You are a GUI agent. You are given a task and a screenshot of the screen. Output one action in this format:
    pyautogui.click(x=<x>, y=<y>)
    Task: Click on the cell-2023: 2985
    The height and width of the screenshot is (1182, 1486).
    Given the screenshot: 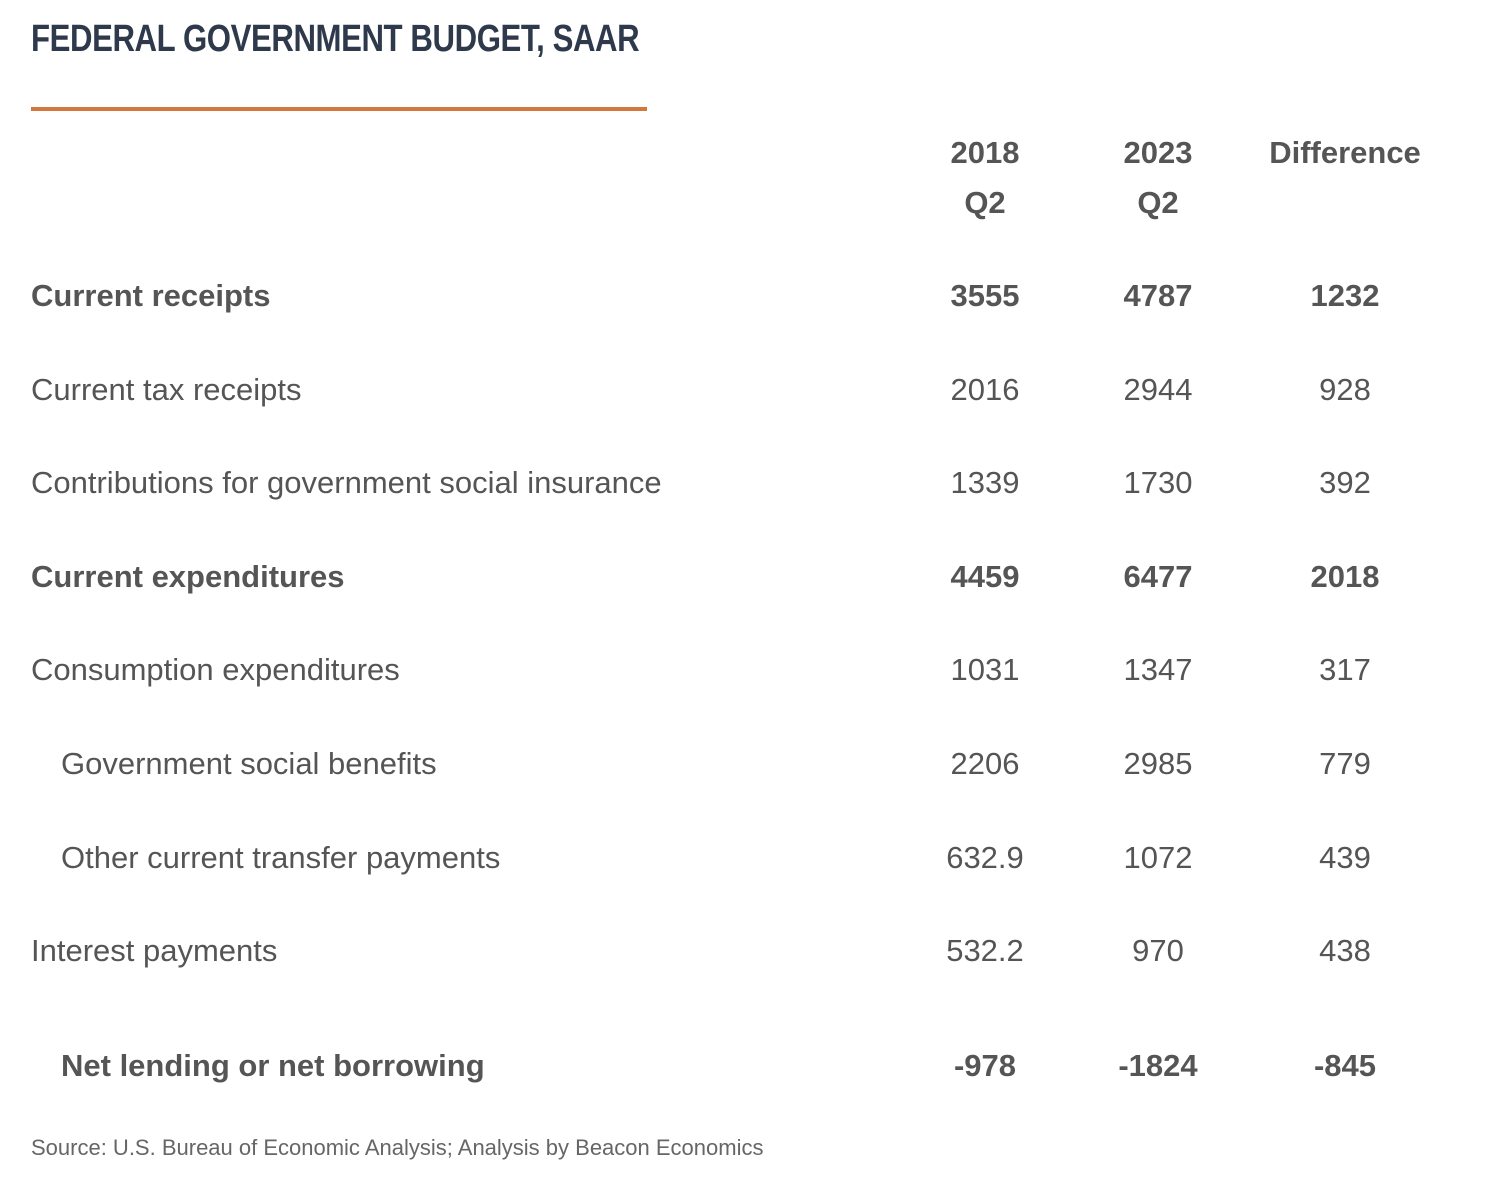 What is the action you would take?
    pyautogui.click(x=1158, y=763)
    